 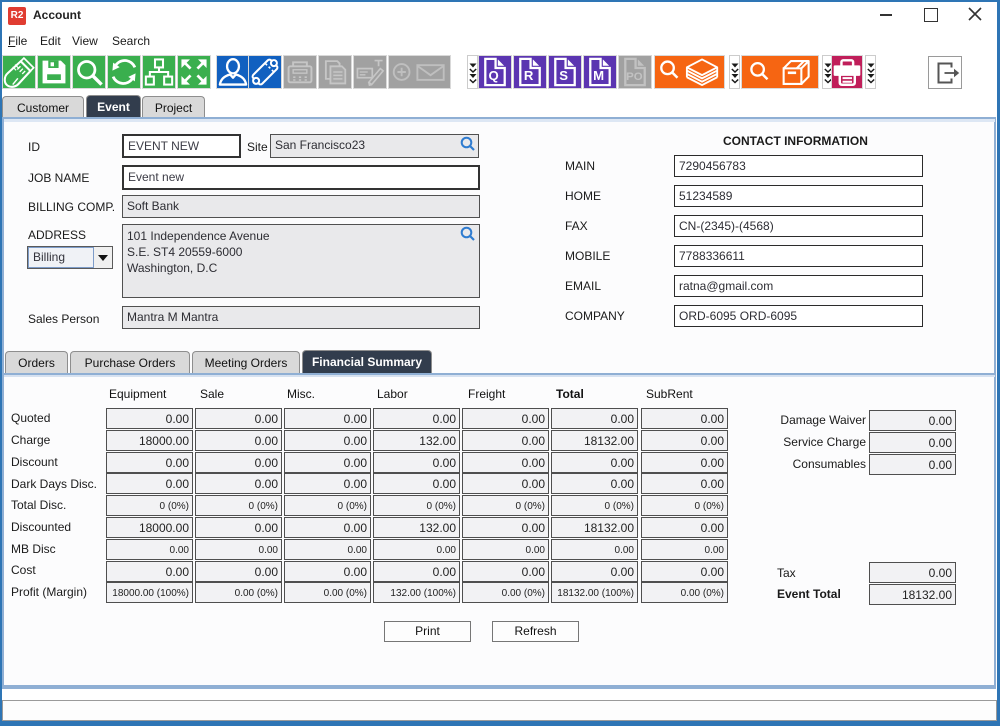 What do you see at coordinates (634, 77) in the screenshot?
I see `svg-text: PO` at bounding box center [634, 77].